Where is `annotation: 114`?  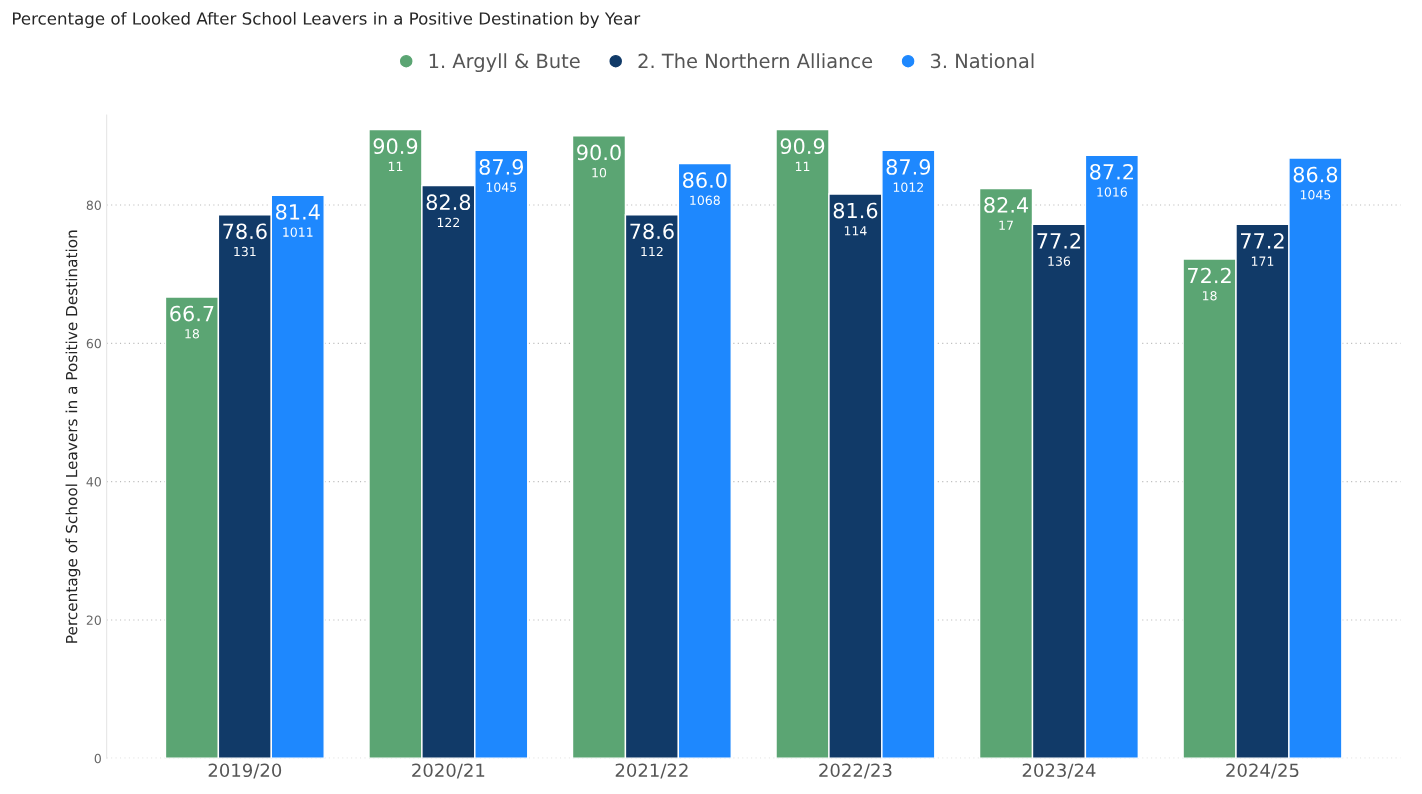 annotation: 114 is located at coordinates (855, 231).